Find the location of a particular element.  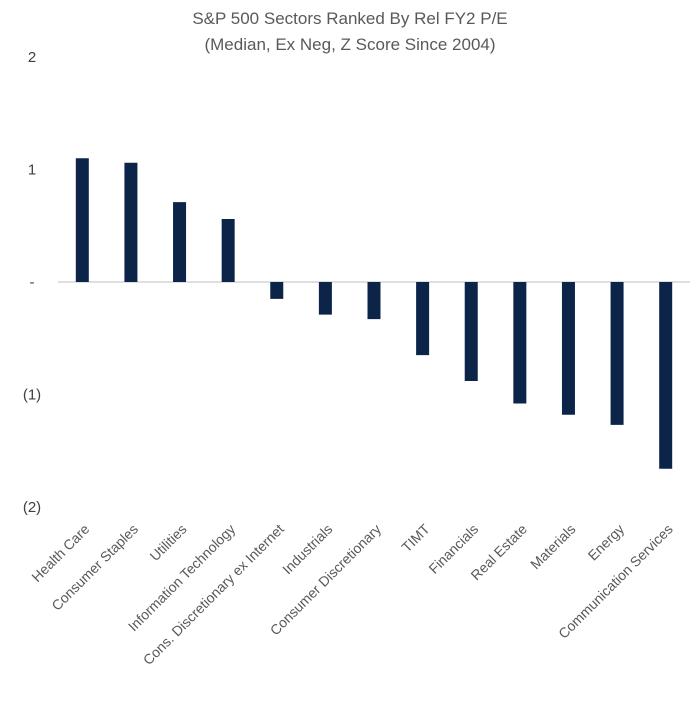

x-tick-label: TIMT is located at coordinates (415, 537).